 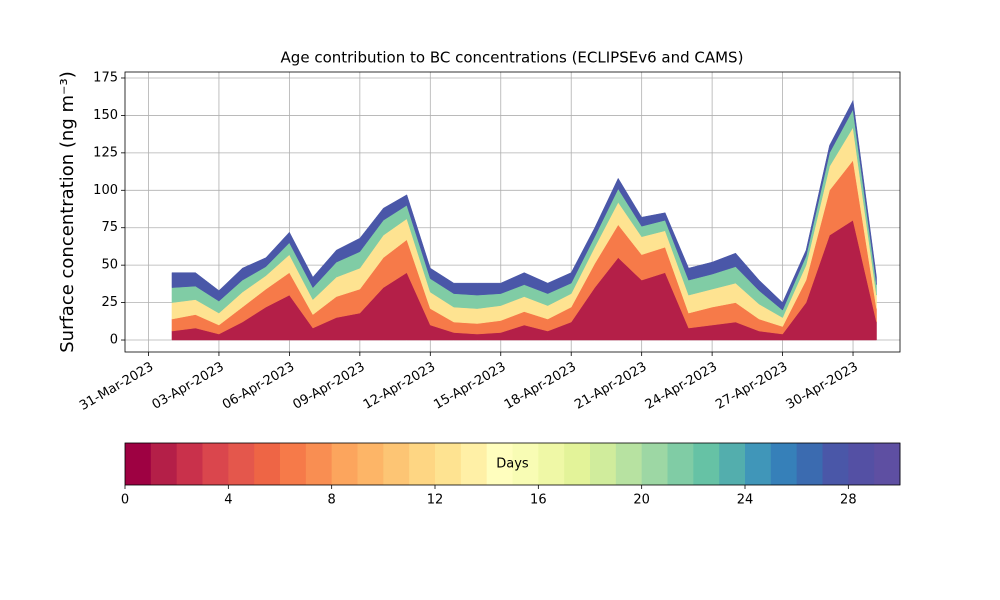 What do you see at coordinates (188, 386) in the screenshot?
I see `x-tick-label: 03-Apr-2023` at bounding box center [188, 386].